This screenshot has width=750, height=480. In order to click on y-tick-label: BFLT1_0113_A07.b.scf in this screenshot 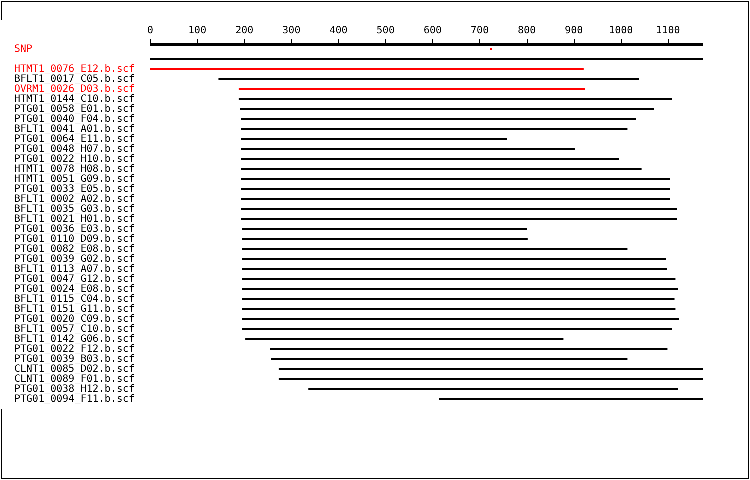, I will do `click(74, 269)`.